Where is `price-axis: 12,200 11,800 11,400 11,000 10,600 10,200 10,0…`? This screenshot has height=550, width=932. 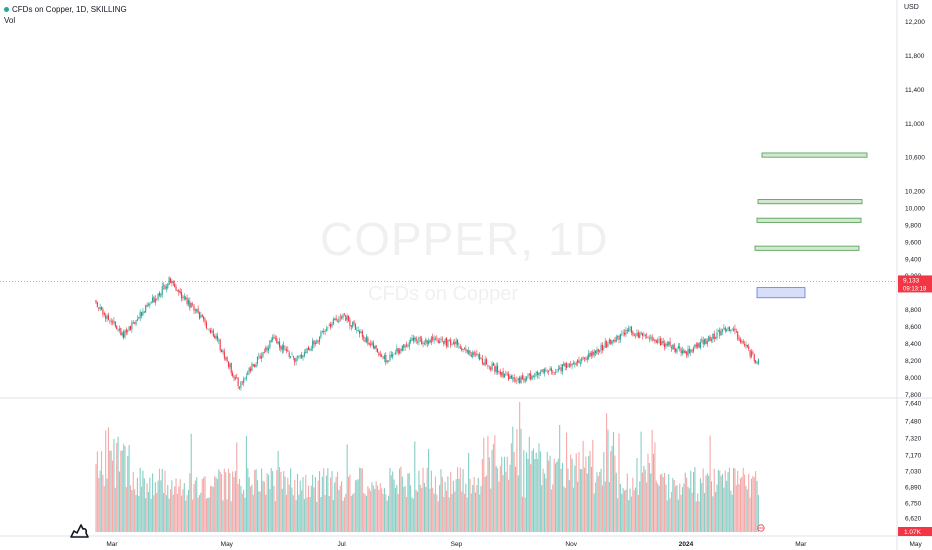
price-axis: 12,200 11,800 11,400 11,000 10,600 10,200 10,0… is located at coordinates (915, 209).